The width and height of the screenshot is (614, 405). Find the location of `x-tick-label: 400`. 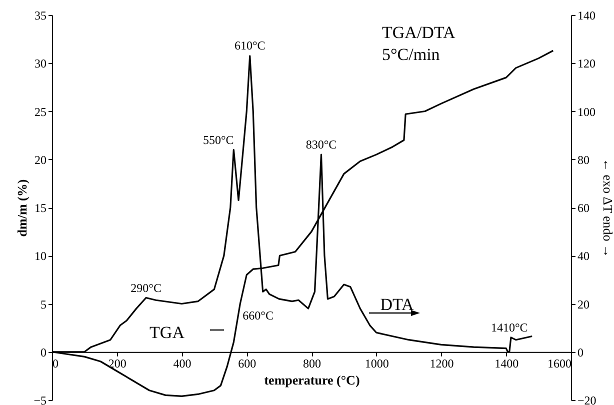

x-tick-label: 400 is located at coordinates (182, 363).